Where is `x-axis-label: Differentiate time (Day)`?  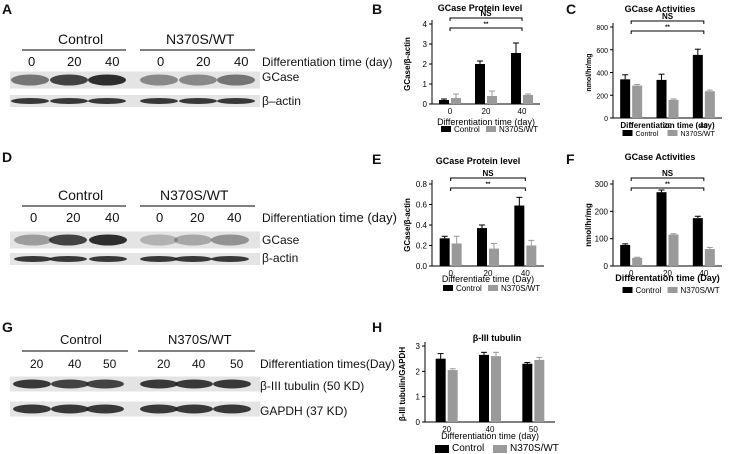 x-axis-label: Differentiate time (Day) is located at coordinates (488, 279).